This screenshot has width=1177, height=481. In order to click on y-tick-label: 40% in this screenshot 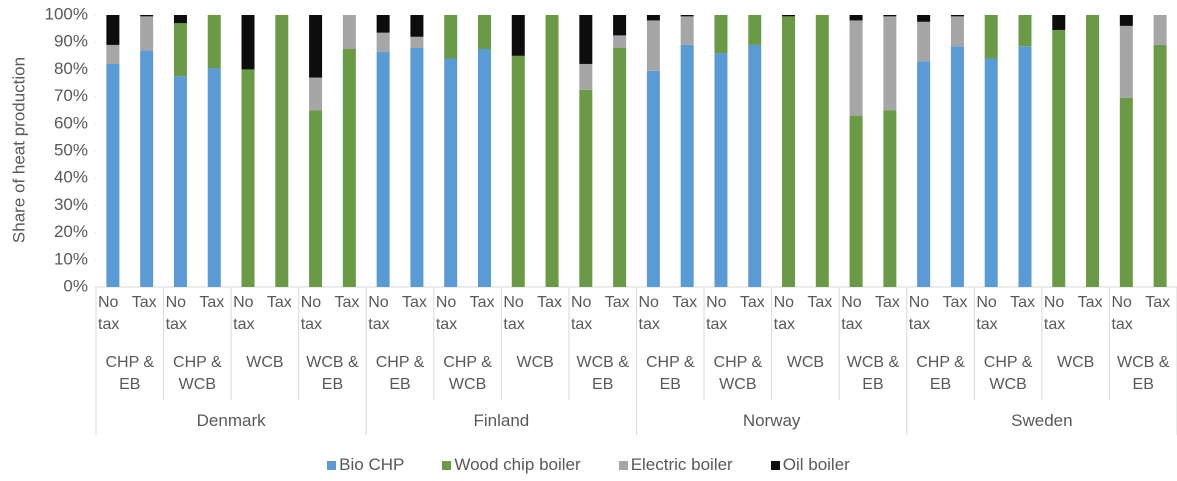, I will do `click(71, 177)`.